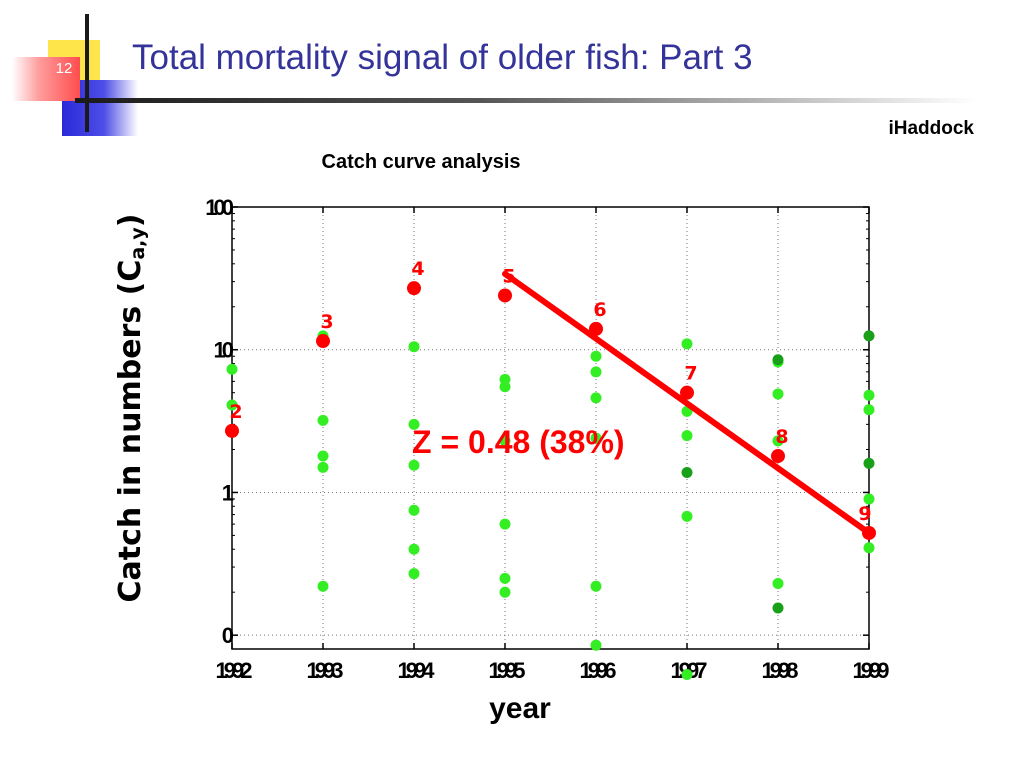  I want to click on cohort-point-label: 8, so click(781, 437).